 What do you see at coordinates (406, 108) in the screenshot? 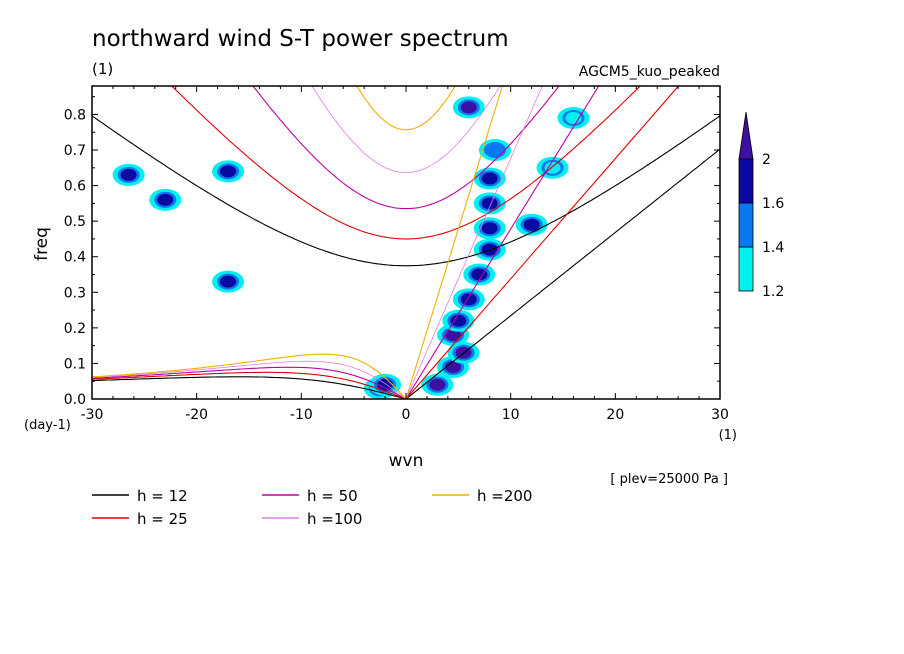
I see `ig-curve-h200` at bounding box center [406, 108].